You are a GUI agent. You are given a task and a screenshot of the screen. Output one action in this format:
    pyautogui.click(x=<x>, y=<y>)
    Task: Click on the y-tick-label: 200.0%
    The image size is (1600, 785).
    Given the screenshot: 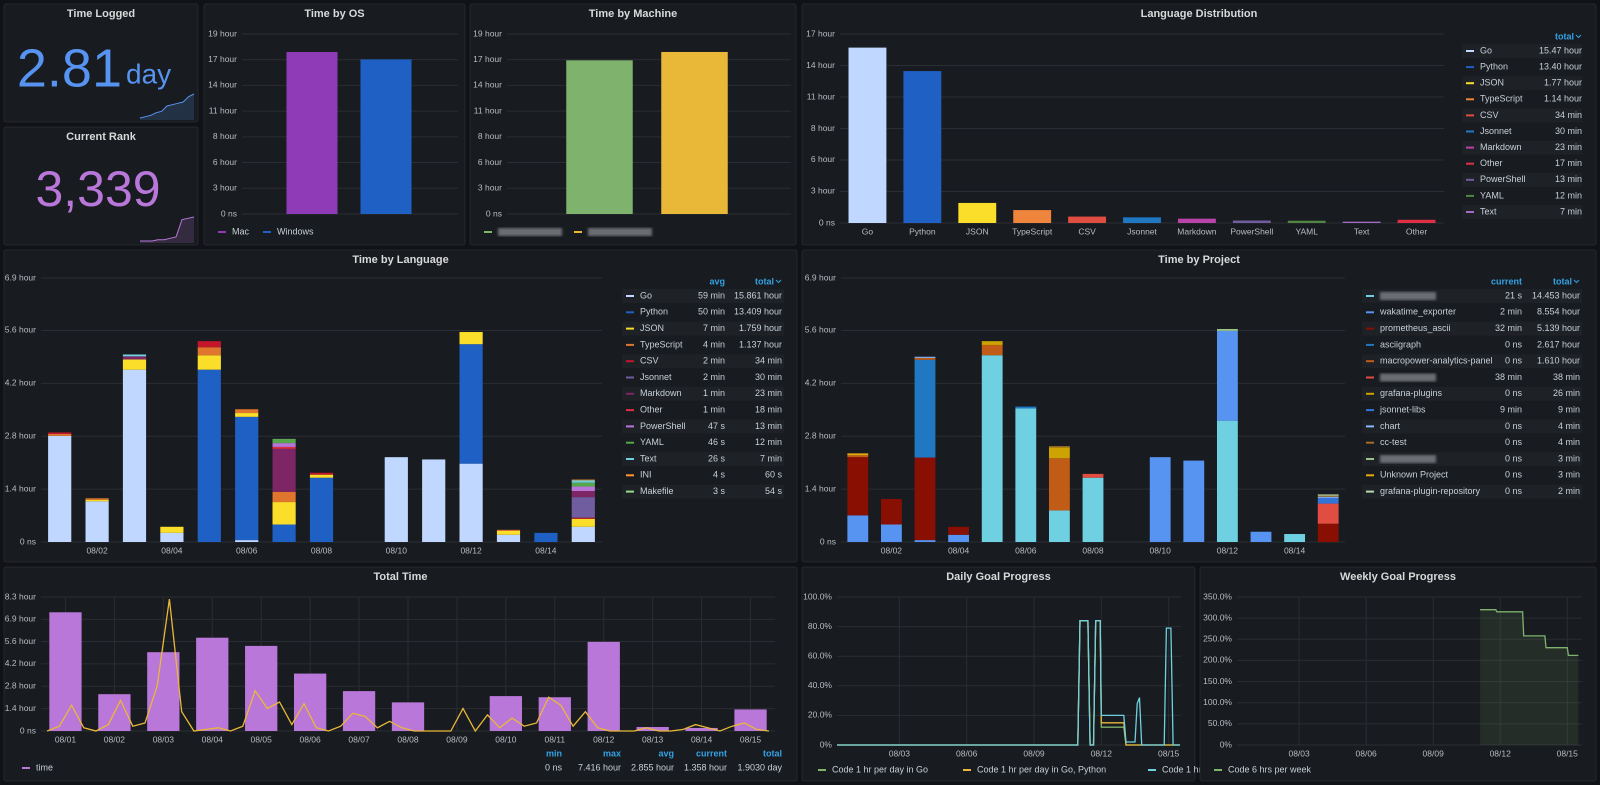 What is the action you would take?
    pyautogui.click(x=1217, y=660)
    